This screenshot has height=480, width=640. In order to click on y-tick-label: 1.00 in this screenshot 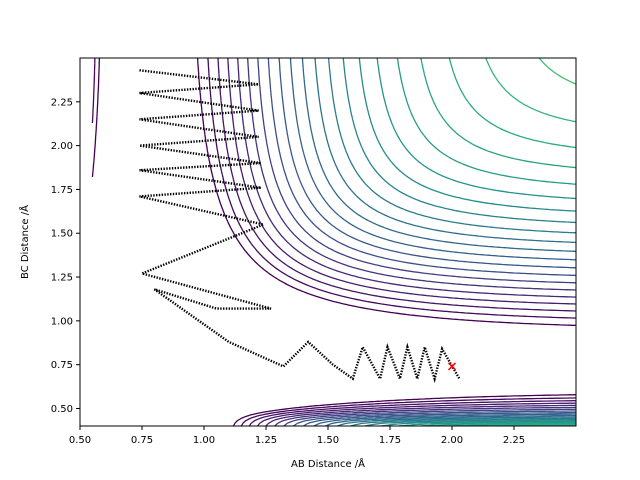, I will do `click(62, 321)`.